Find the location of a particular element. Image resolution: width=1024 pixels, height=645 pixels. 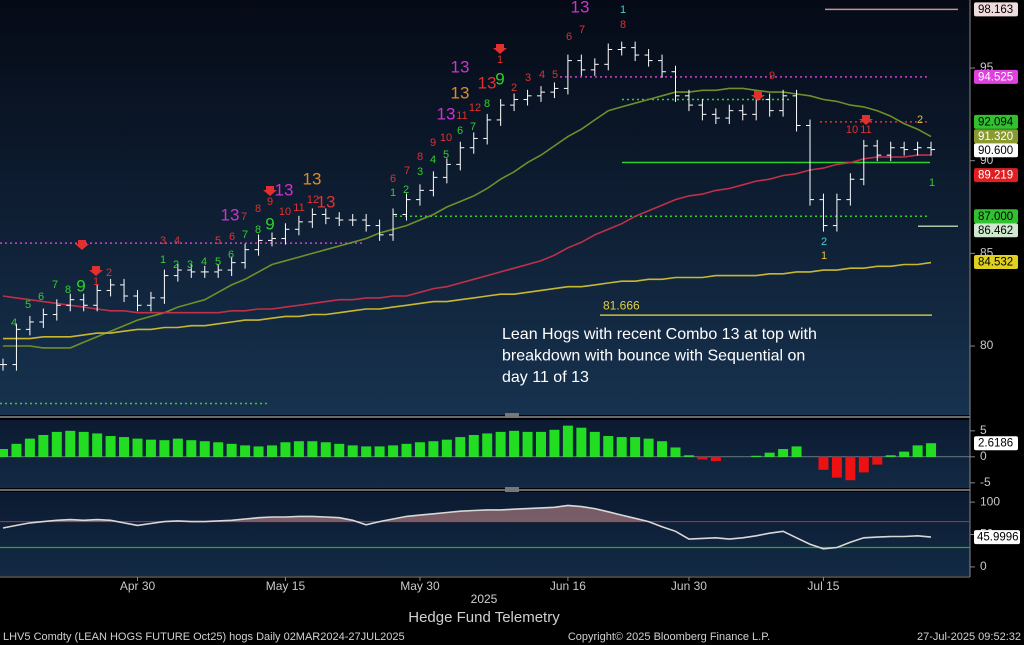

last-value-label: 45.9996 is located at coordinates (998, 538).